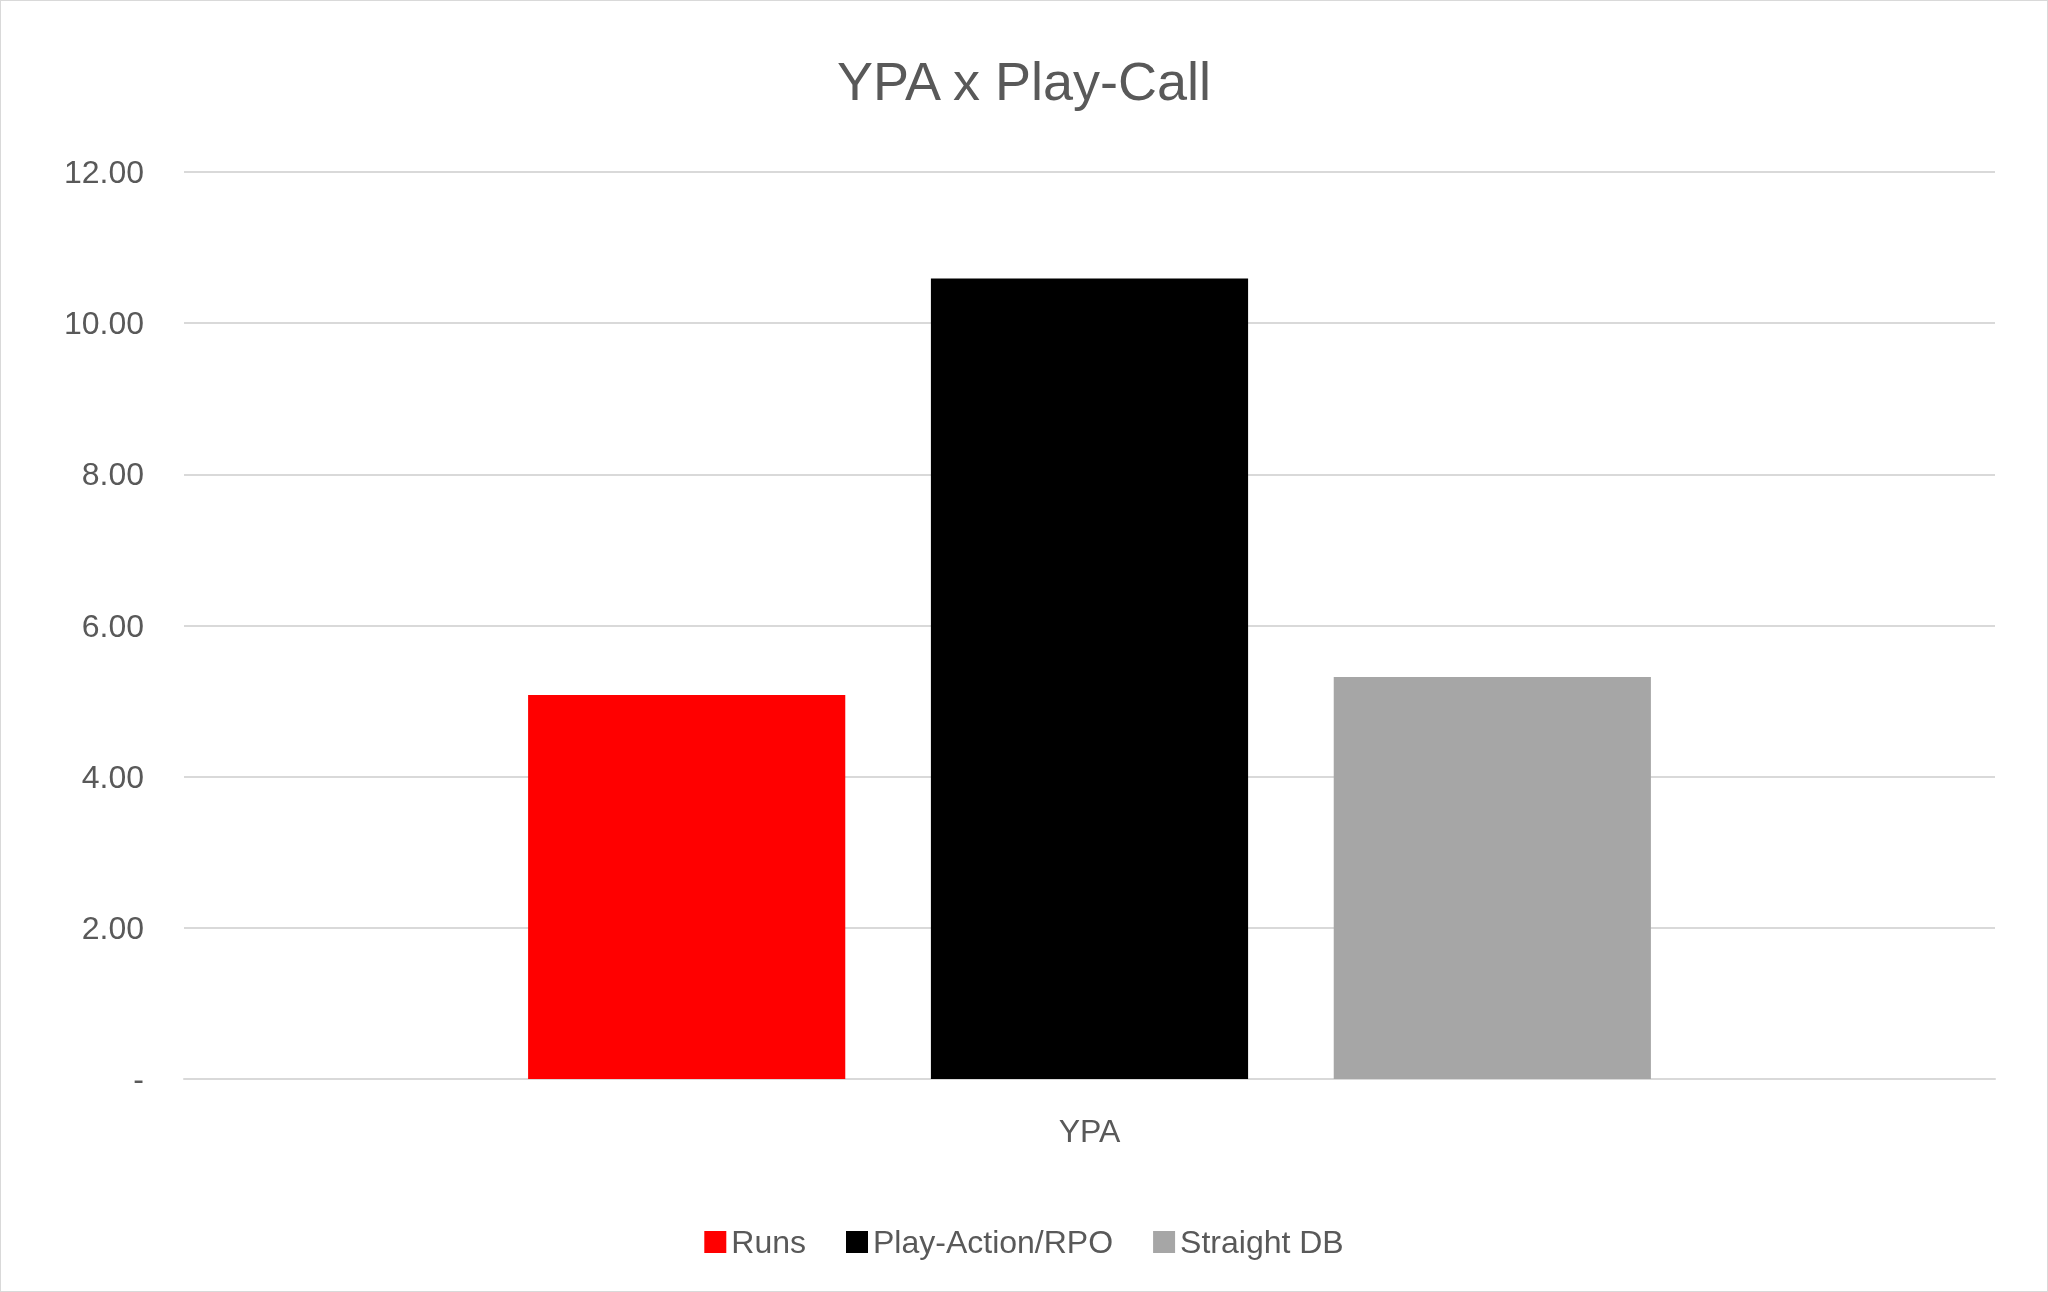 Image resolution: width=2048 pixels, height=1292 pixels. I want to click on y-tick-label: 10.00, so click(103, 323).